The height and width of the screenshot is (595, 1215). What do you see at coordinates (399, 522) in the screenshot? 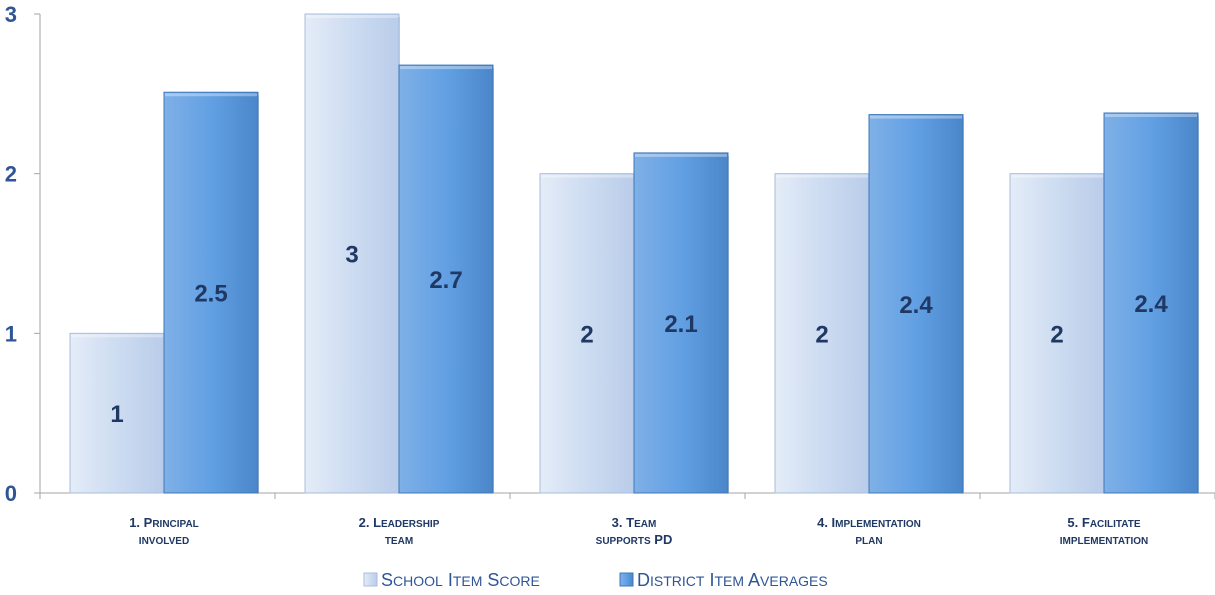
I see `category-label: 2. LEADERSHIP` at bounding box center [399, 522].